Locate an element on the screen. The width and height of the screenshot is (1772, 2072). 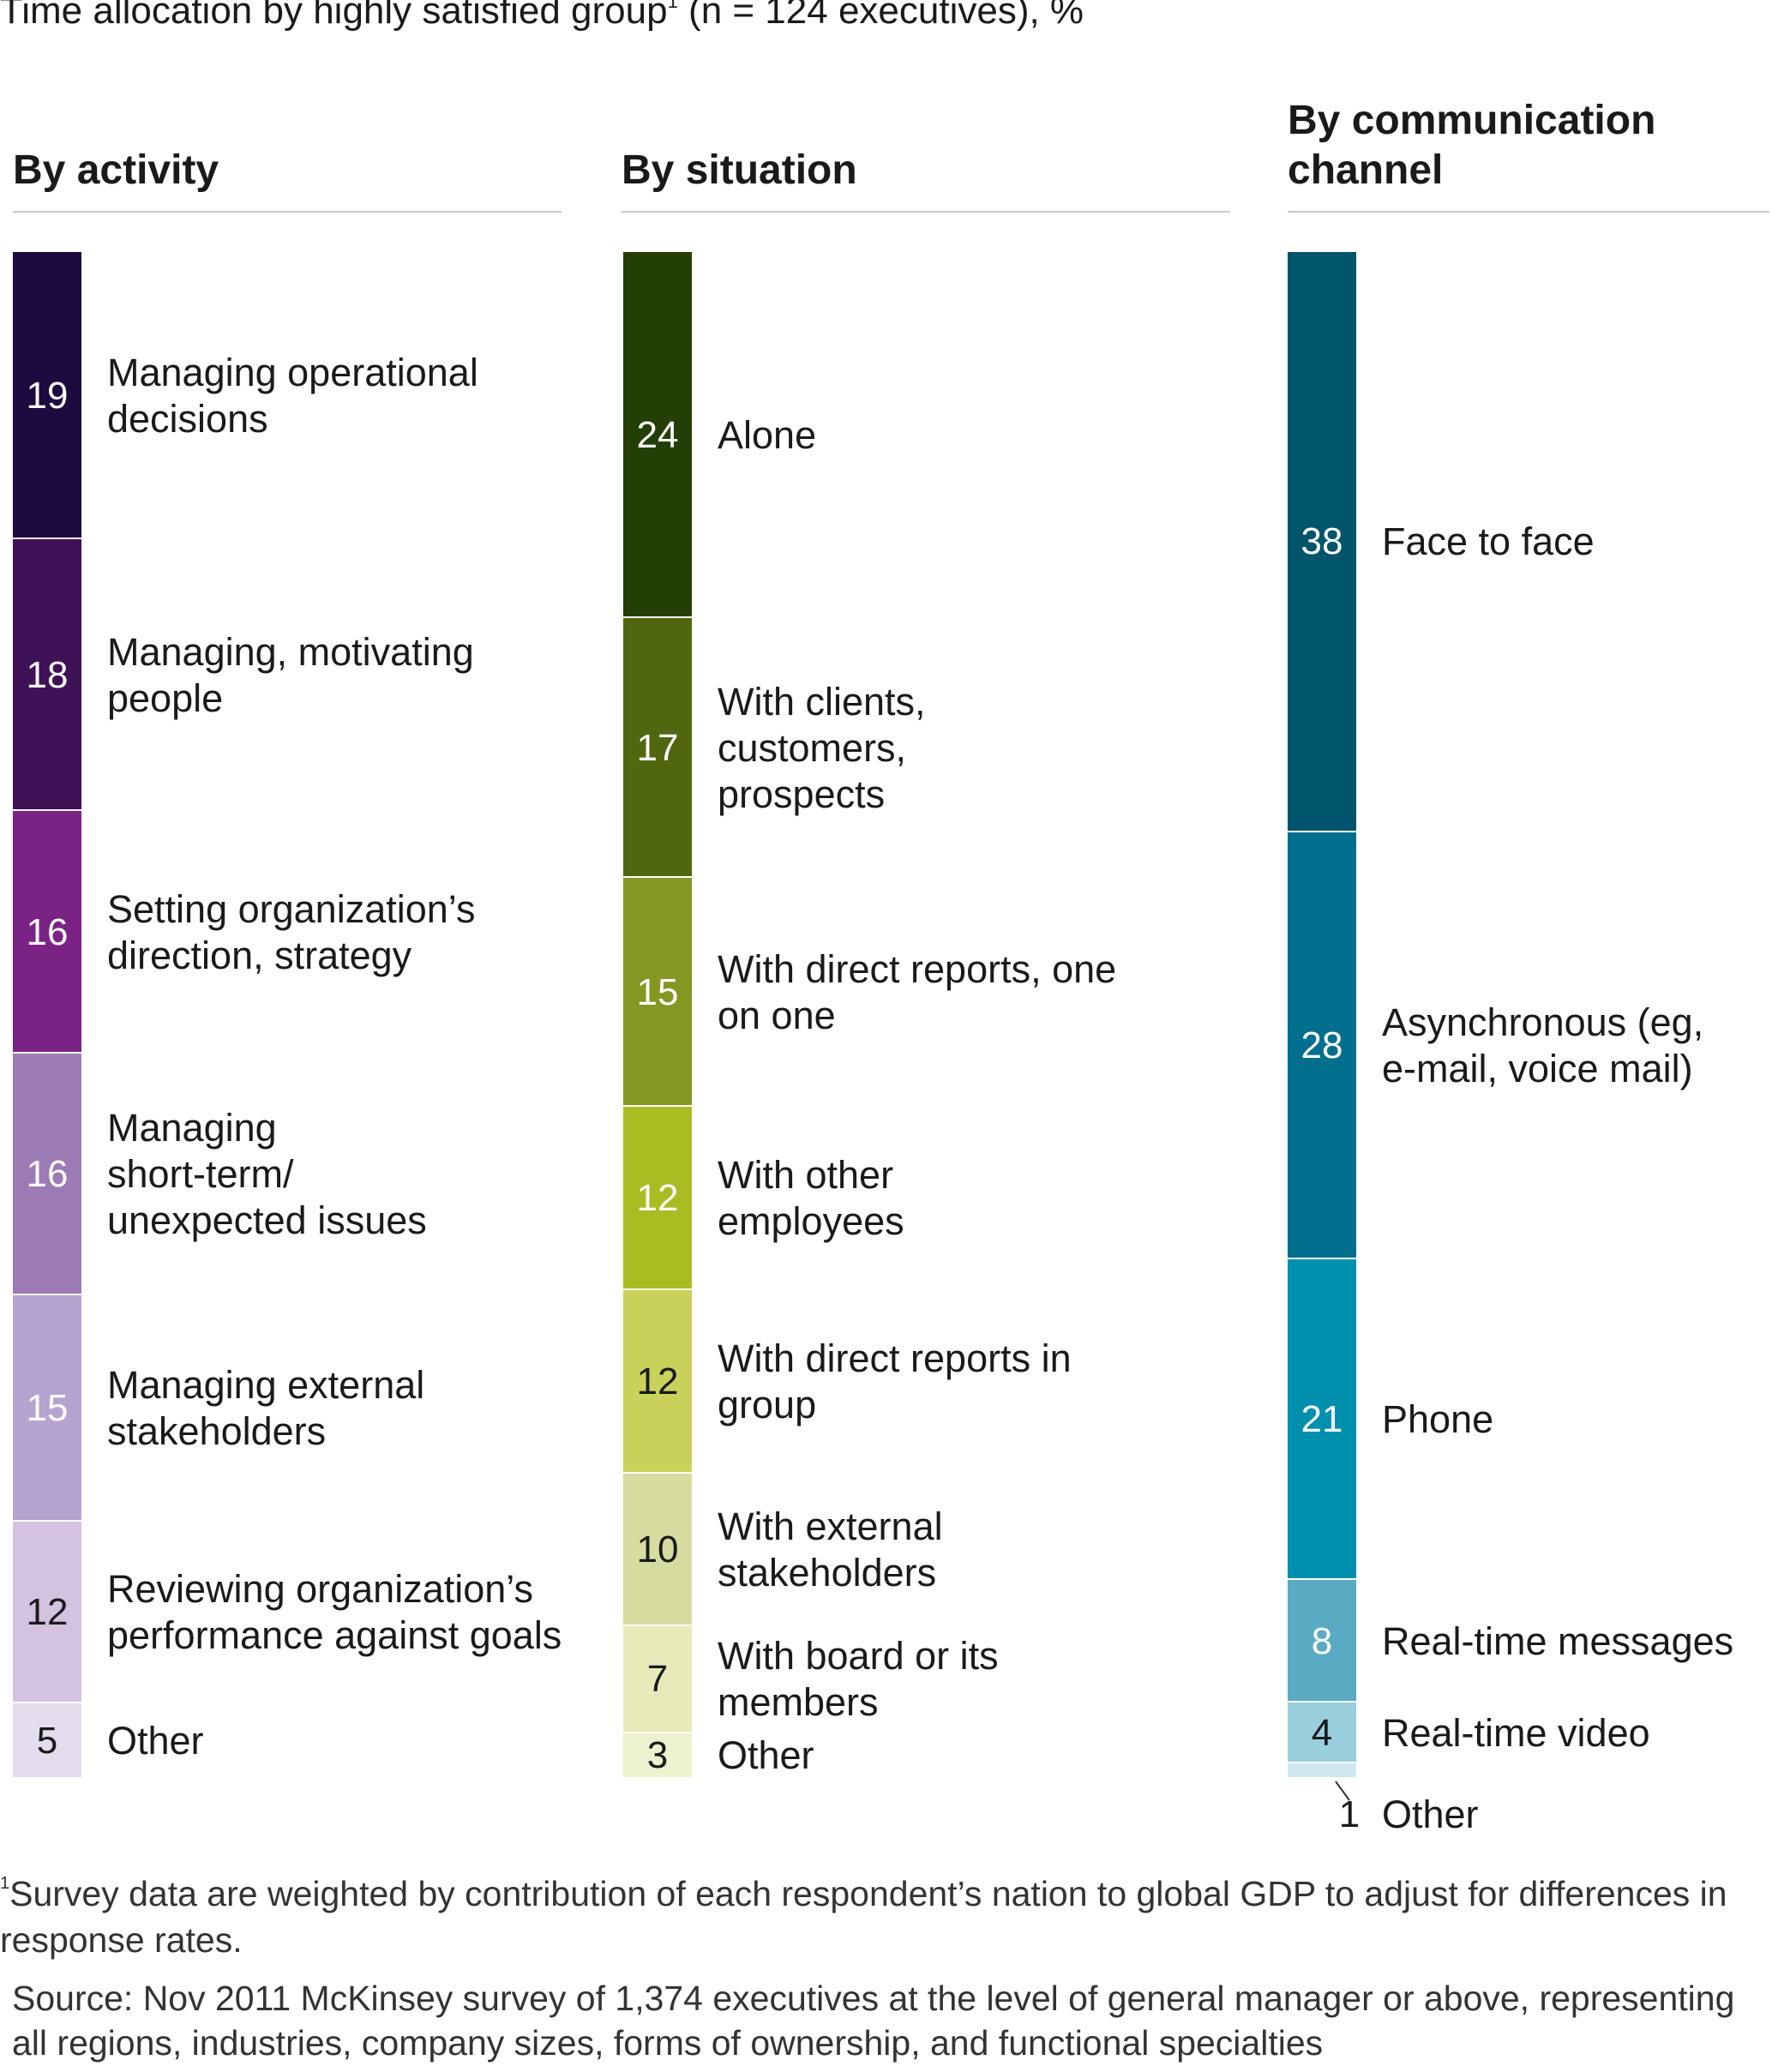
segment-value: 10 is located at coordinates (657, 1549).